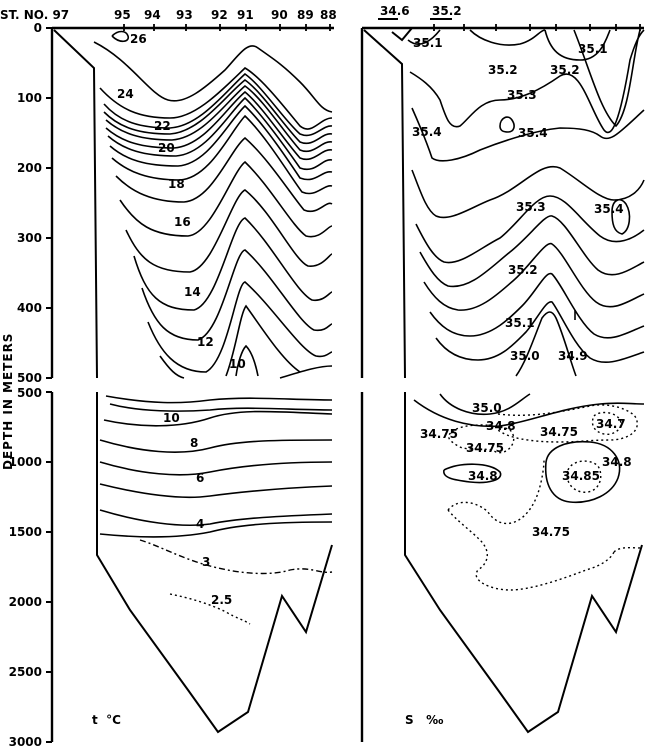 This screenshot has height=752, width=650. Describe the element at coordinates (122, 15) in the screenshot. I see `station-95: 95` at that location.